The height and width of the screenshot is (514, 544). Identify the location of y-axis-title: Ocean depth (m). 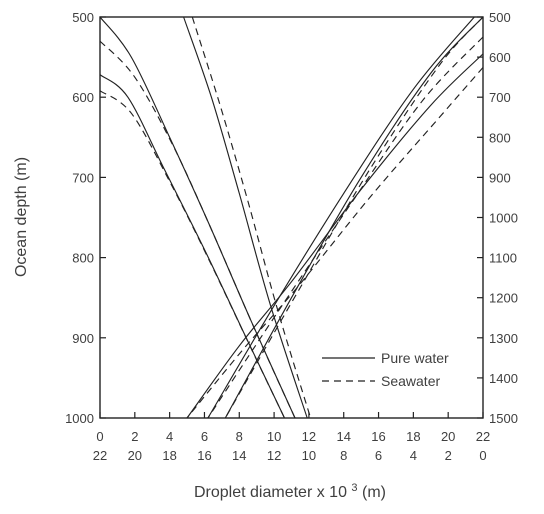
(21, 217).